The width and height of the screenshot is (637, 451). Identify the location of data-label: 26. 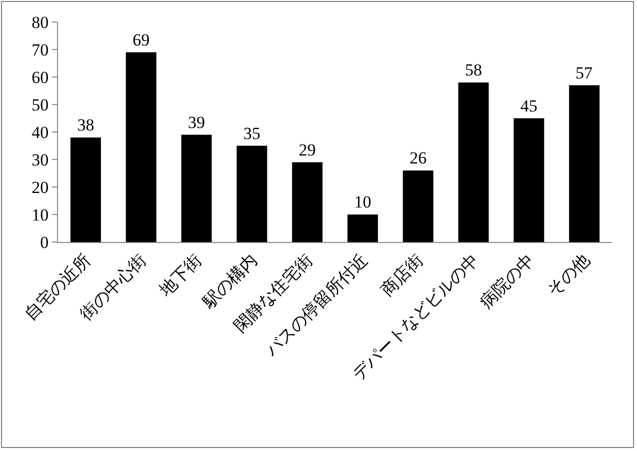
(418, 158).